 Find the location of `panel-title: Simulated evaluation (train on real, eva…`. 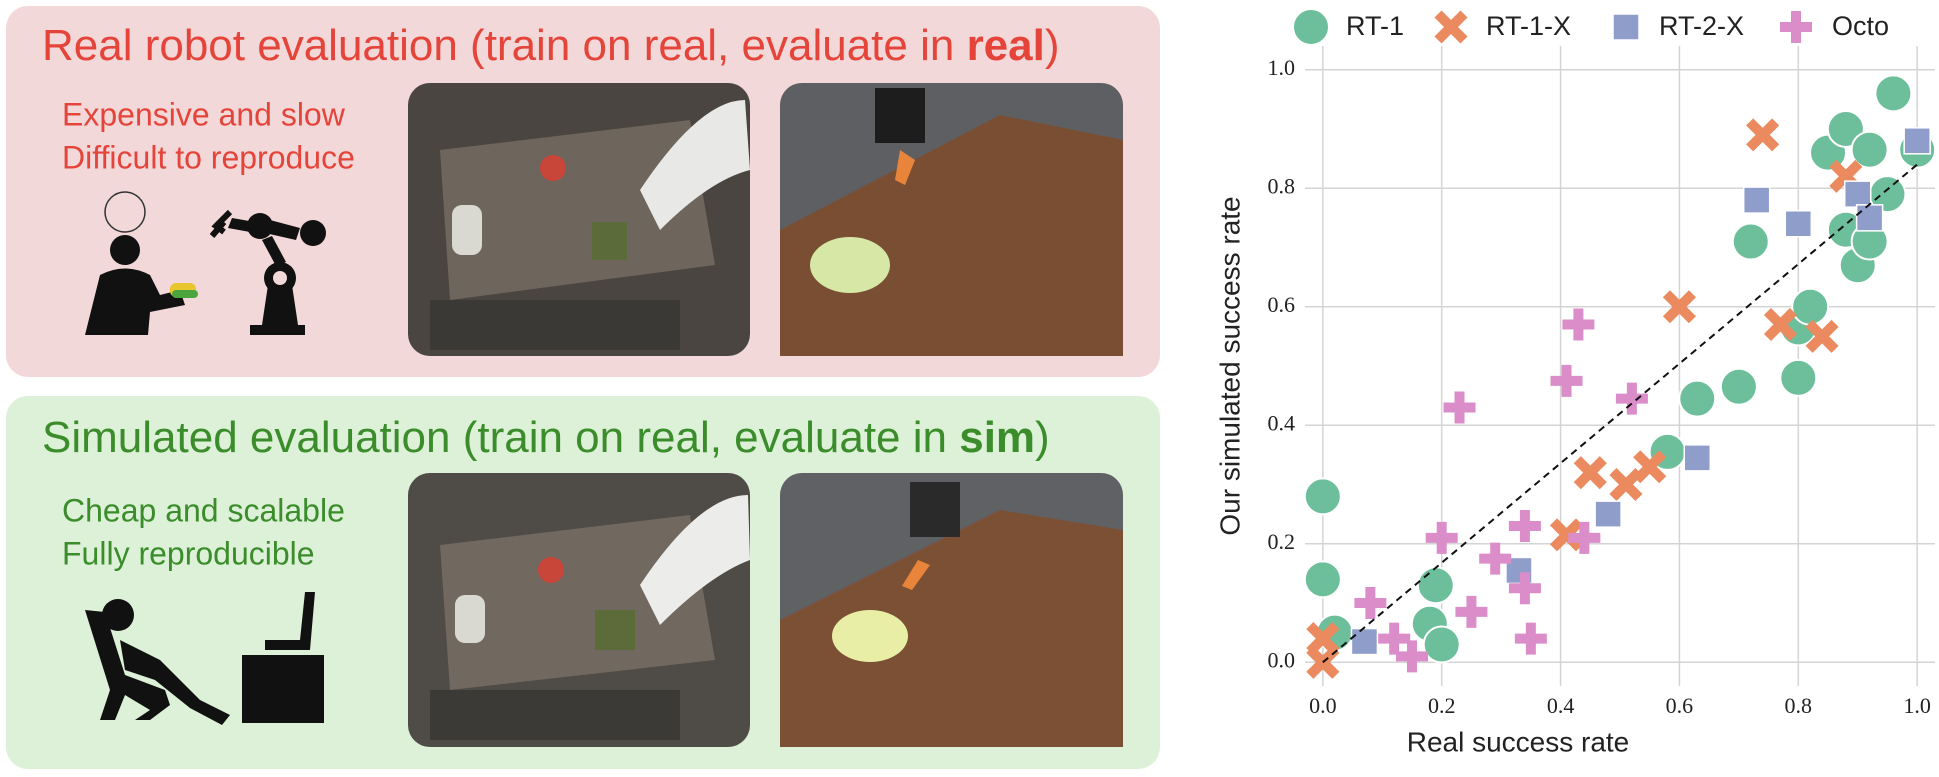

panel-title: Simulated evaluation (train on real, eva… is located at coordinates (546, 437).